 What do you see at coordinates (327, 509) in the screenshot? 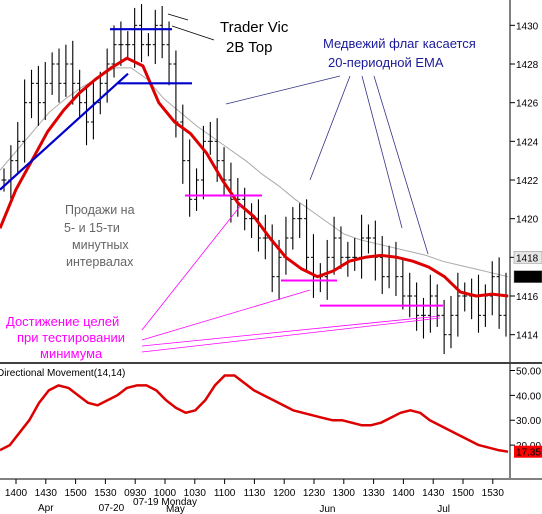
I see `x-sub-label: Jun` at bounding box center [327, 509].